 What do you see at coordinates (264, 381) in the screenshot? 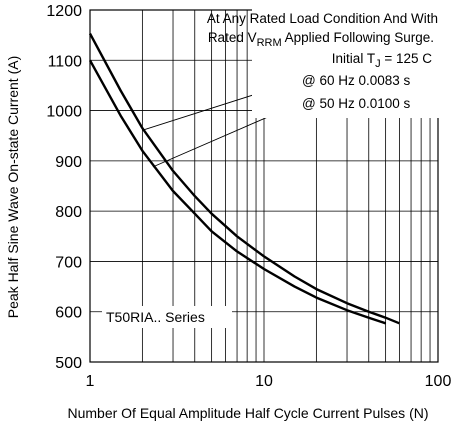
I see `x-tick-label: 10` at bounding box center [264, 381].